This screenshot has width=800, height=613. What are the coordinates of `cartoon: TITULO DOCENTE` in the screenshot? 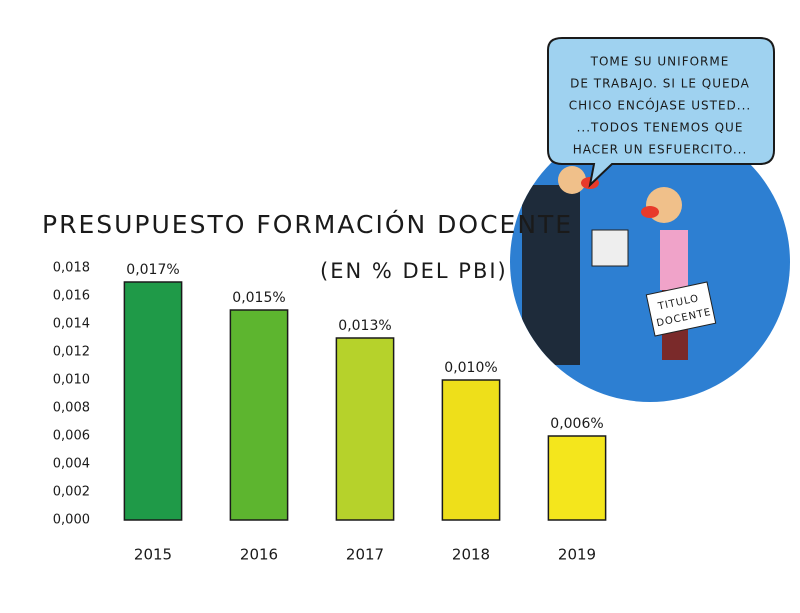 It's located at (619, 265).